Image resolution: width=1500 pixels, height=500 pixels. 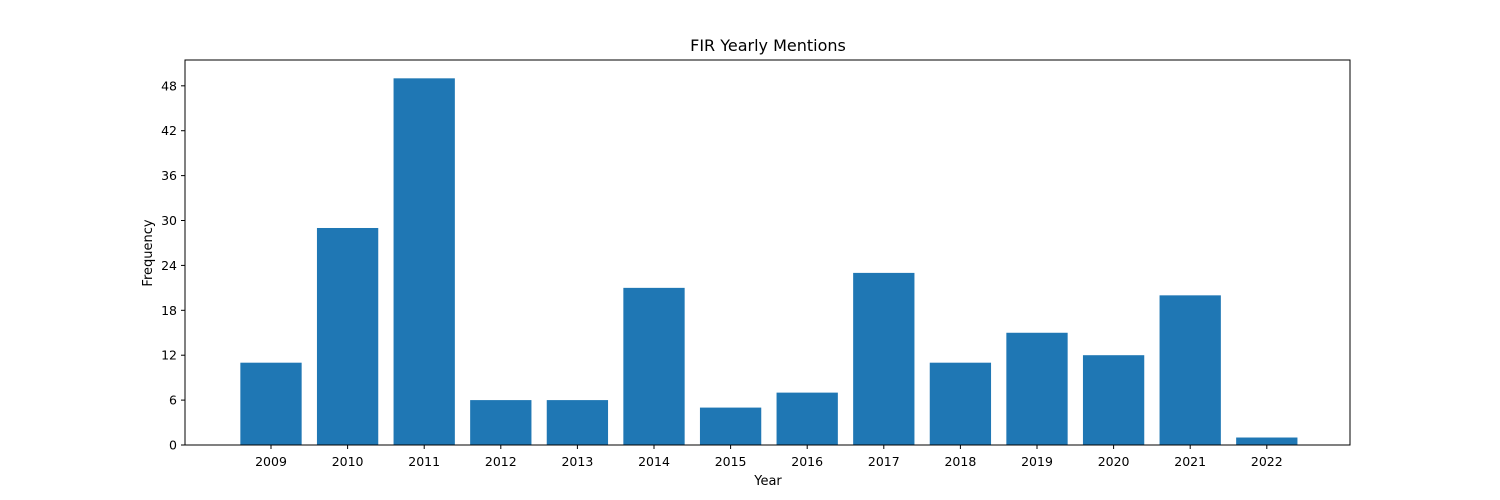 I want to click on x-tick-label-2018: 2018, so click(x=960, y=461).